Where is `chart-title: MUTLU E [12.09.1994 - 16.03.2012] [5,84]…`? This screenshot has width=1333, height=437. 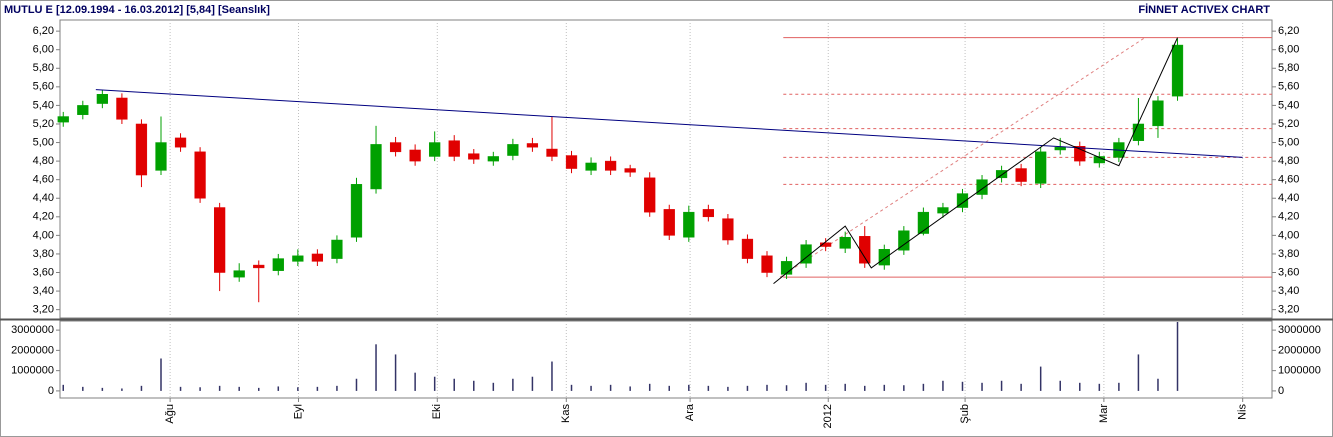
chart-title: MUTLU E [12.09.1994 - 16.03.2012] [5,84]… is located at coordinates (137, 10).